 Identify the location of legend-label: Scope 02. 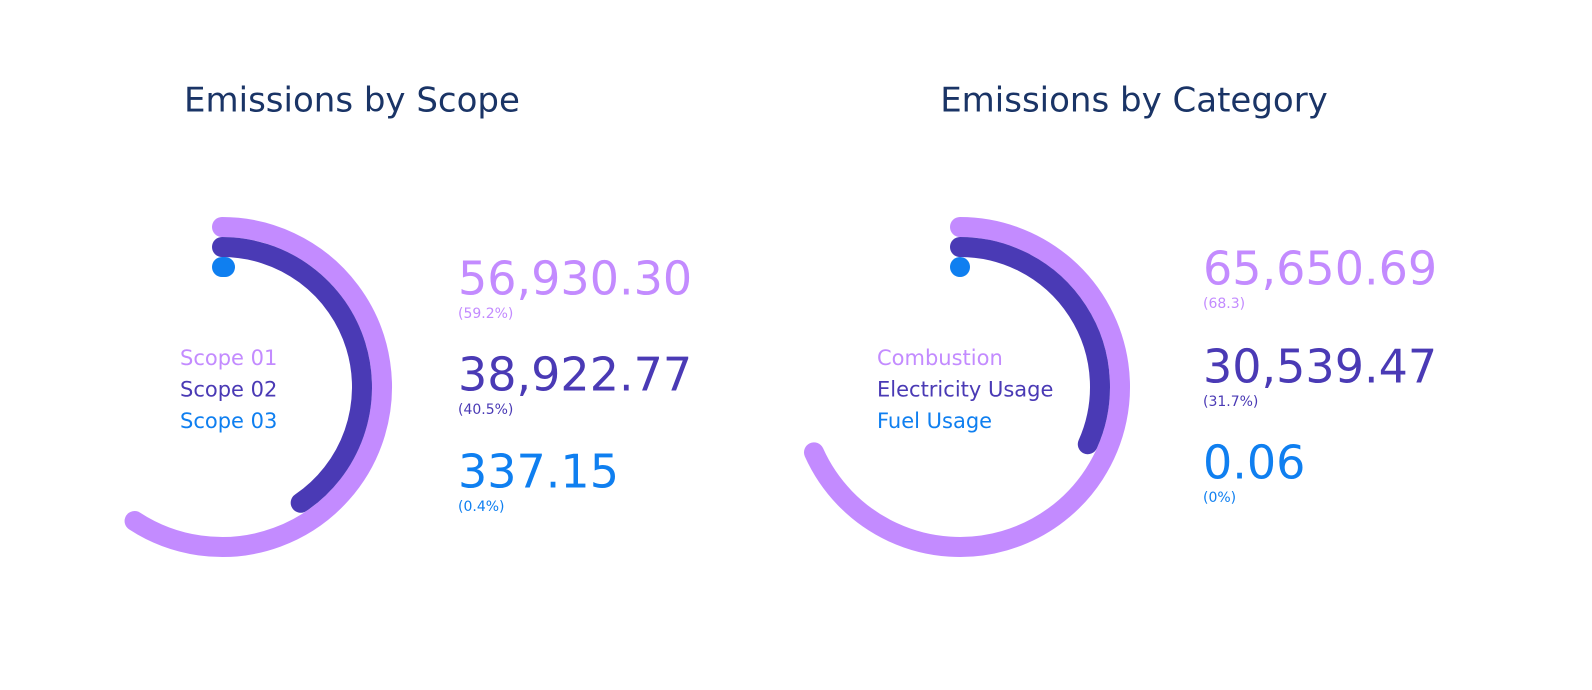
(228, 390).